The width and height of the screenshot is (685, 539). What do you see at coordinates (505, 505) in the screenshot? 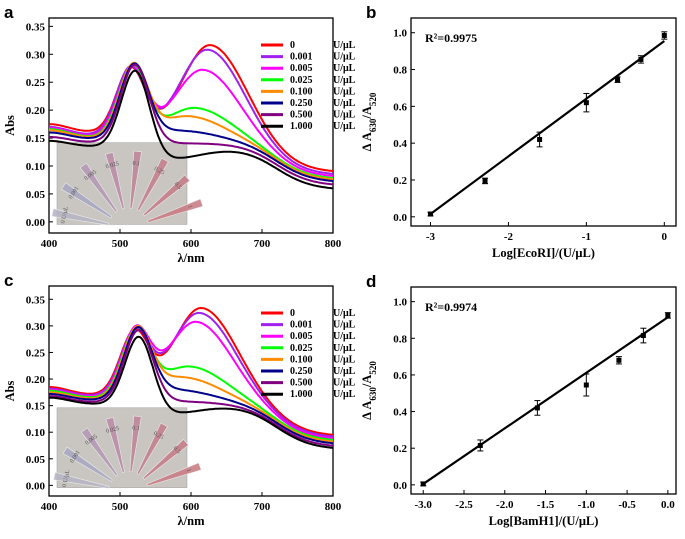
I see `x-tick-label: -2.0` at bounding box center [505, 505].